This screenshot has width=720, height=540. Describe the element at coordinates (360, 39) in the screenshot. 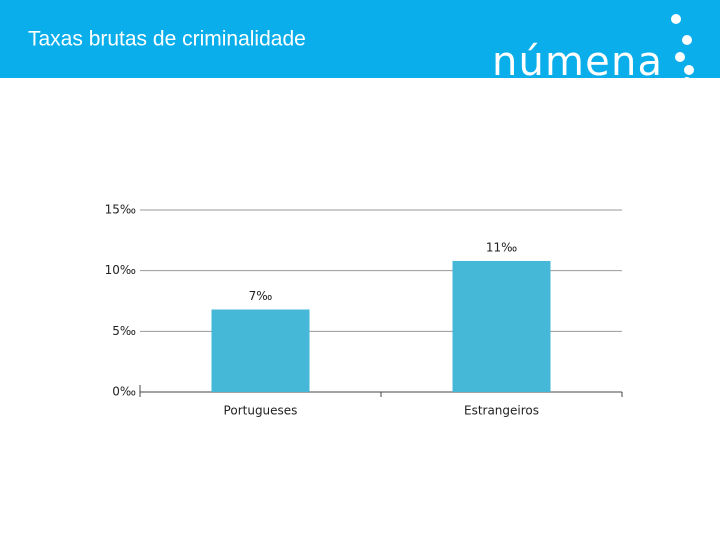

I see `header-band` at that location.